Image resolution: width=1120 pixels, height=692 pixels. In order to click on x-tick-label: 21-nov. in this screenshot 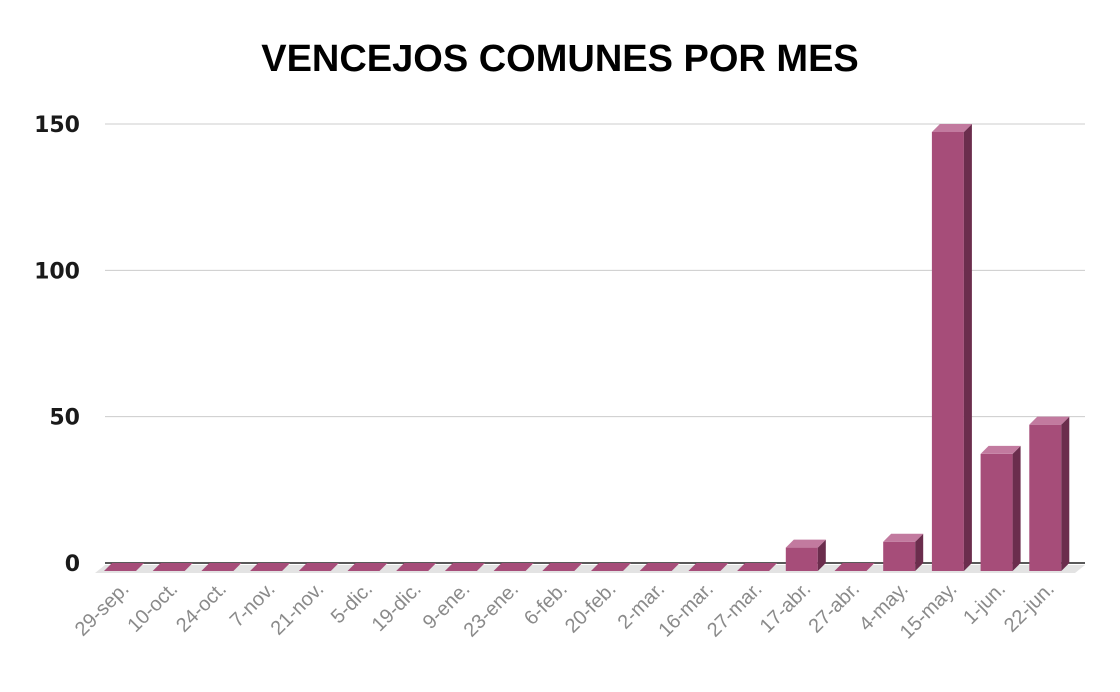, I will do `click(298, 609)`.